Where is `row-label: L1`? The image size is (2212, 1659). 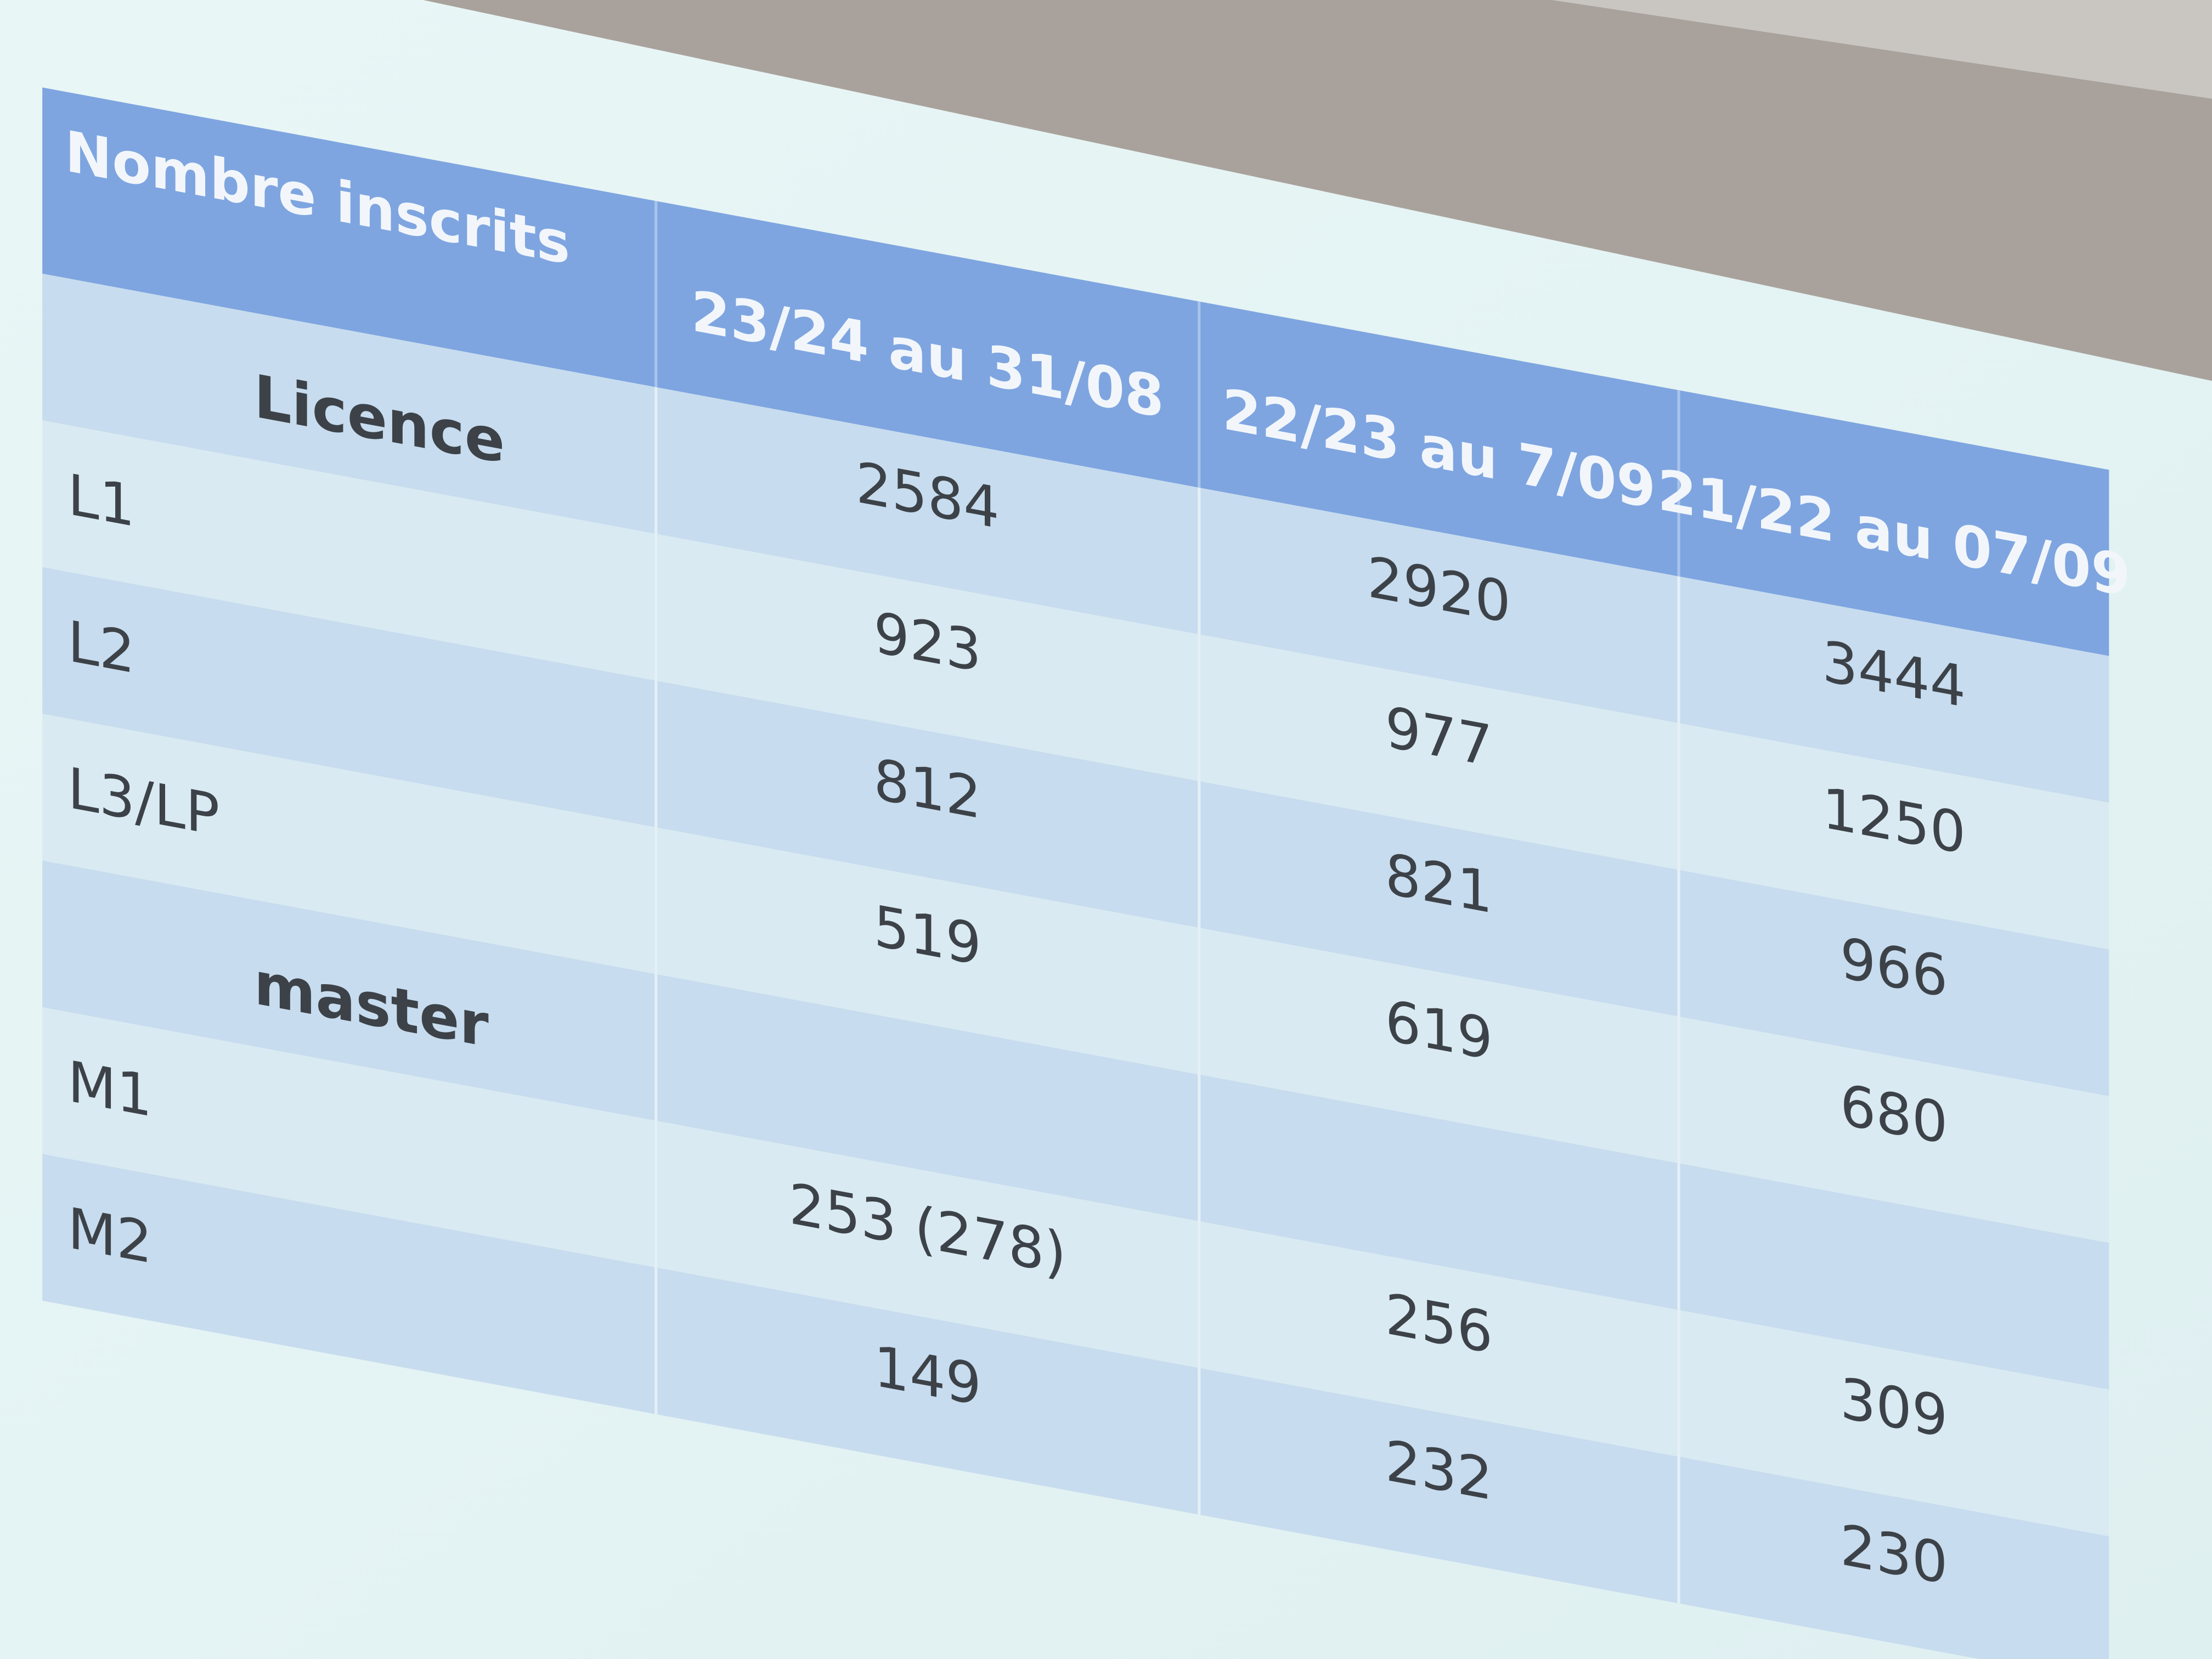 row-label: L1 is located at coordinates (101, 501).